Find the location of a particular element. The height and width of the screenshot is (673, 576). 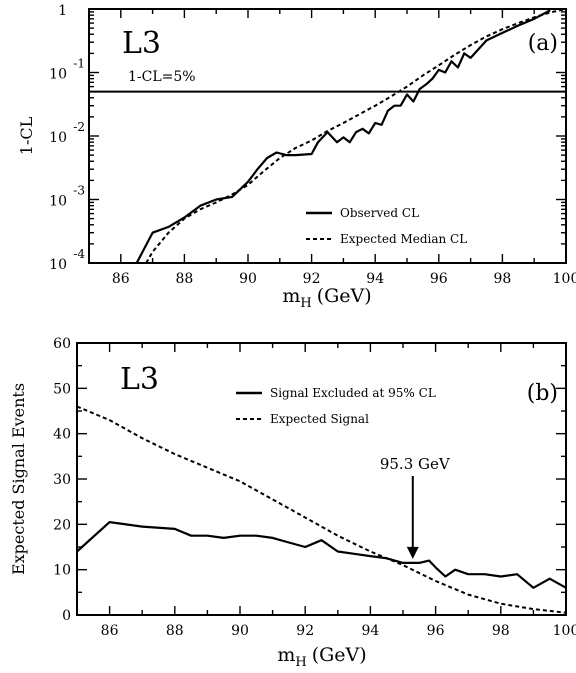

y-tick-label-b: 50 is located at coordinates (62, 389).